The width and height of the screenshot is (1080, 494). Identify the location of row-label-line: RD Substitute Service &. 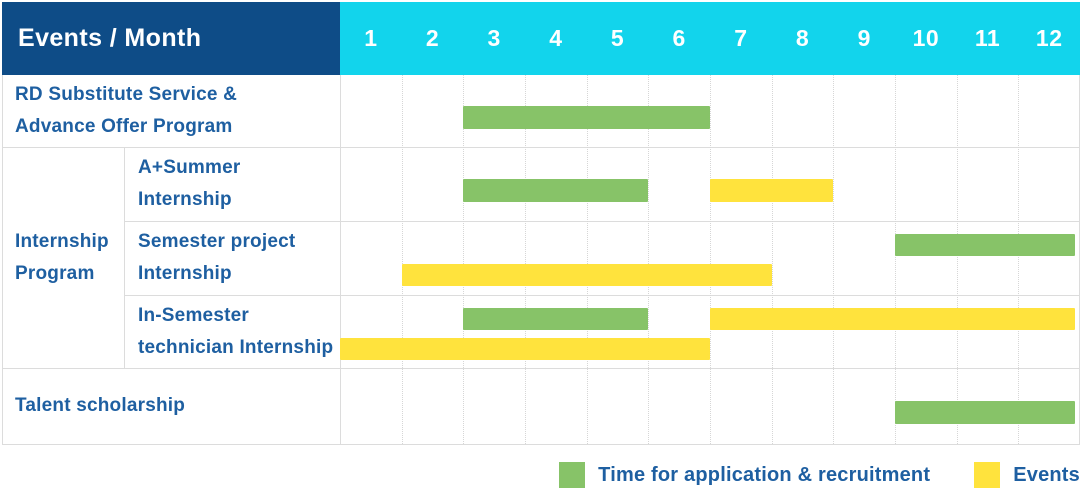
(126, 94).